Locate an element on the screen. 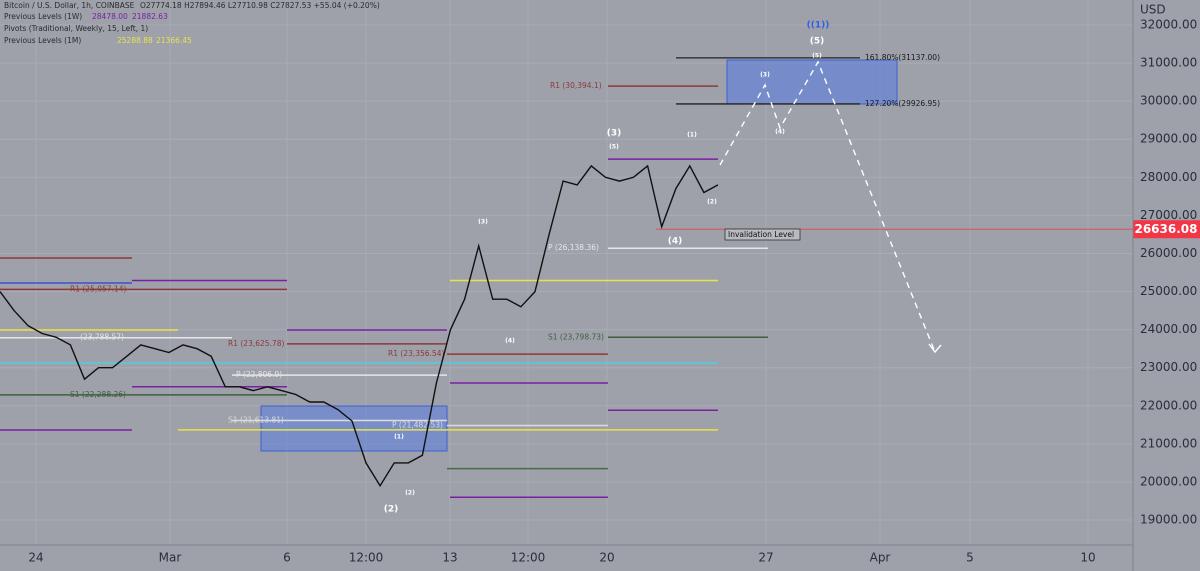  projection-path is located at coordinates (827, 206).